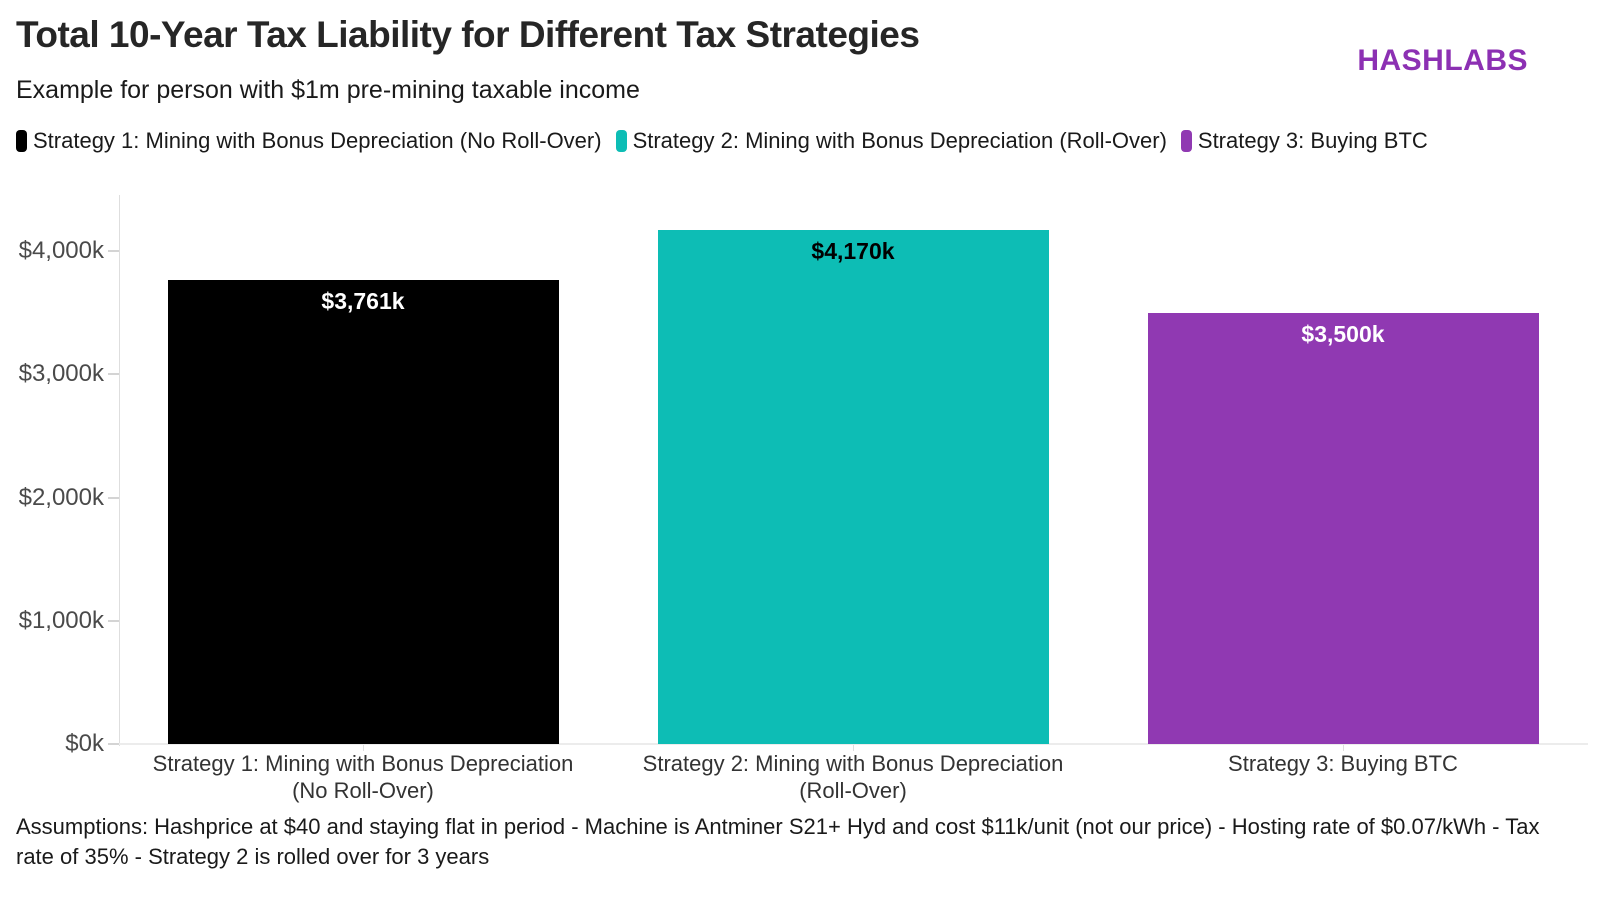 The width and height of the screenshot is (1600, 900). Describe the element at coordinates (61, 497) in the screenshot. I see `y-axis-tick-label: $2,000k` at that location.